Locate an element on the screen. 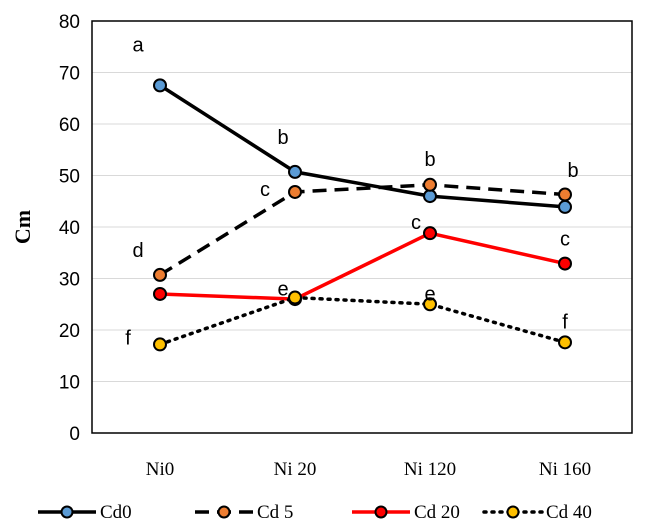  legend-label-1: Cd 5 is located at coordinates (275, 512).